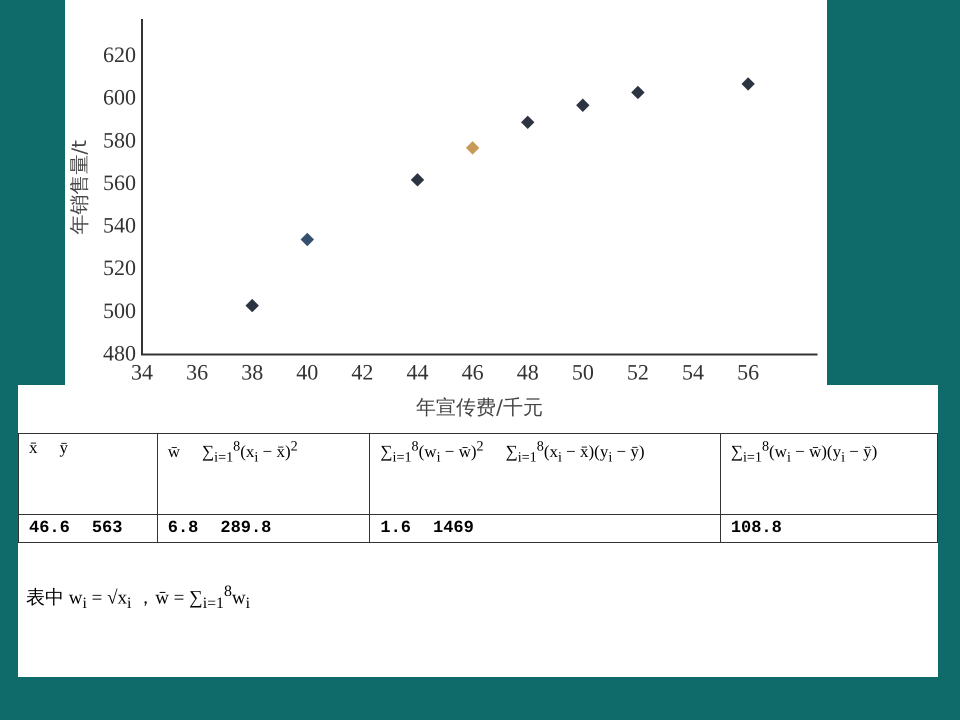  What do you see at coordinates (693, 372) in the screenshot?
I see `x-tick-label: 54` at bounding box center [693, 372].